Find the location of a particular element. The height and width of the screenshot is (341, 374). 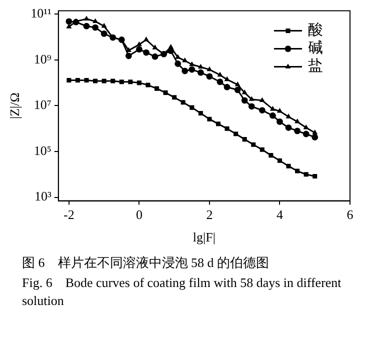

y-axis-title: |Z|/Ω is located at coordinates (14, 106).